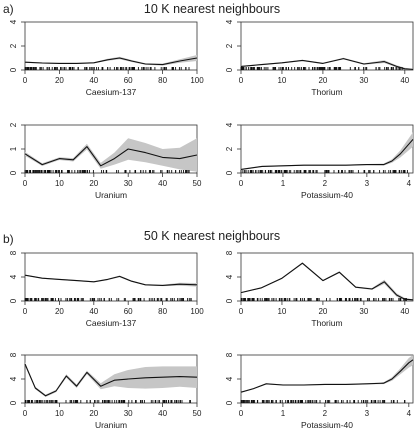  I want to click on panel-2: 0 10 20 30 40 0 2 4 Thorium, so click(319, 58).